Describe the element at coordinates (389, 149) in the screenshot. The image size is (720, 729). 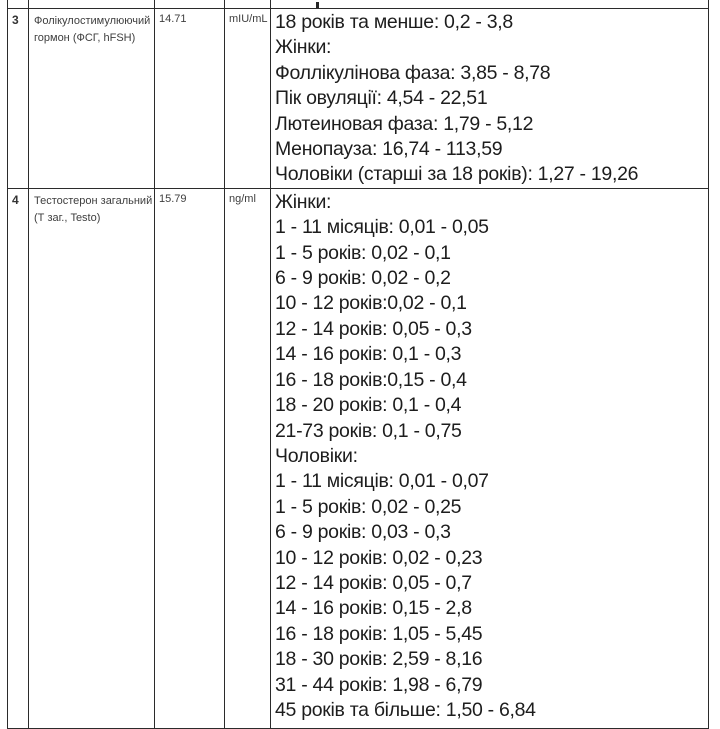
I see `reference-range-line: Менопауза: 16,74 - 113,59` at that location.